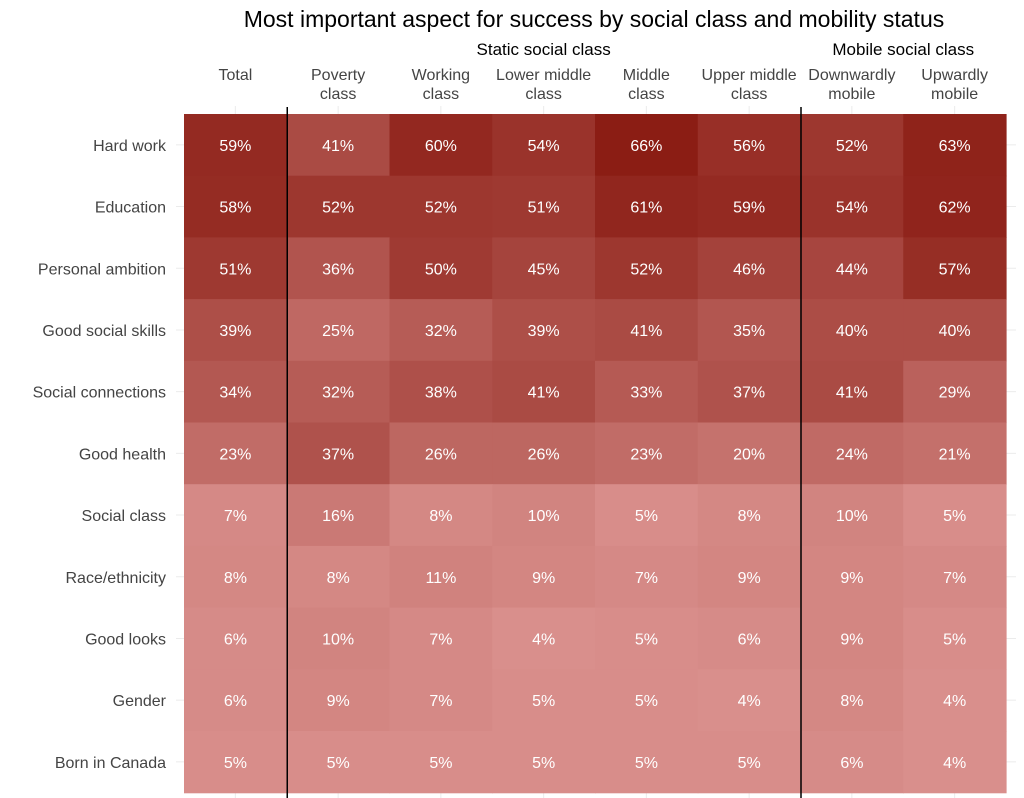 The image size is (1024, 798). I want to click on cell-value-label: 44%, so click(852, 269).